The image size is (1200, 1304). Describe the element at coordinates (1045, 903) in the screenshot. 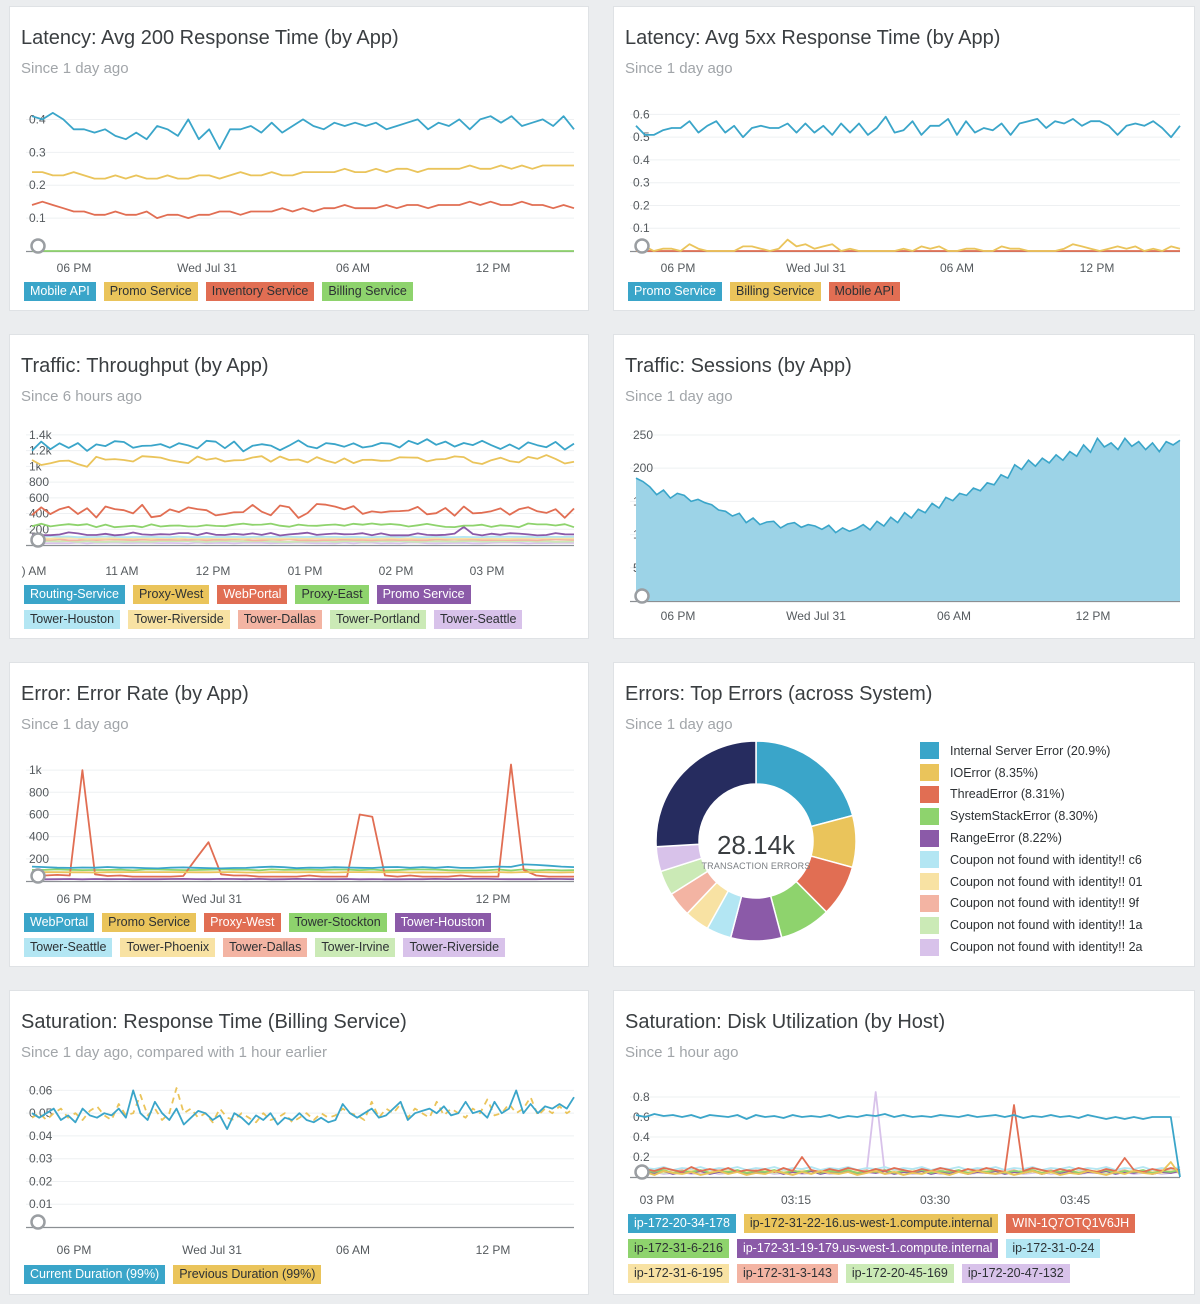

I see `legend-label: Coupon not found with identity!! 9f` at that location.